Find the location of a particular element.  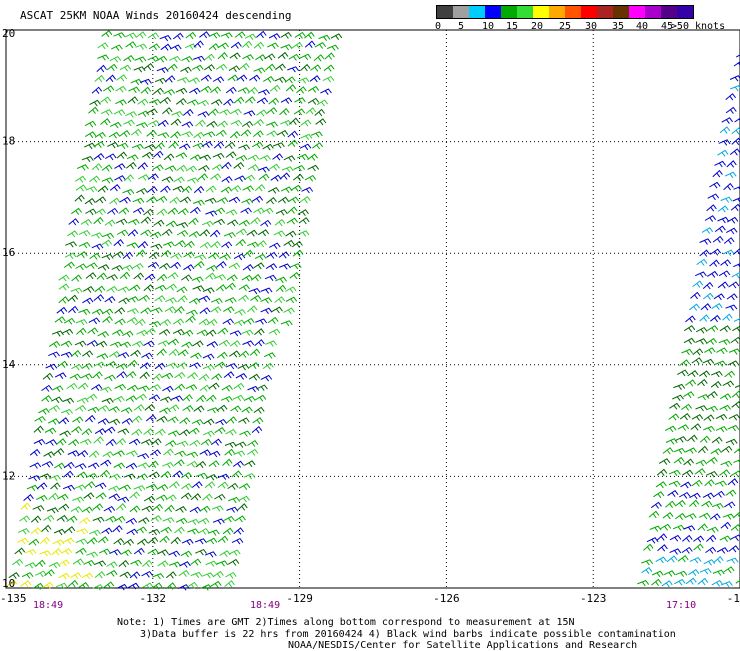

lon-tick-label: -120 is located at coordinates (733, 598).